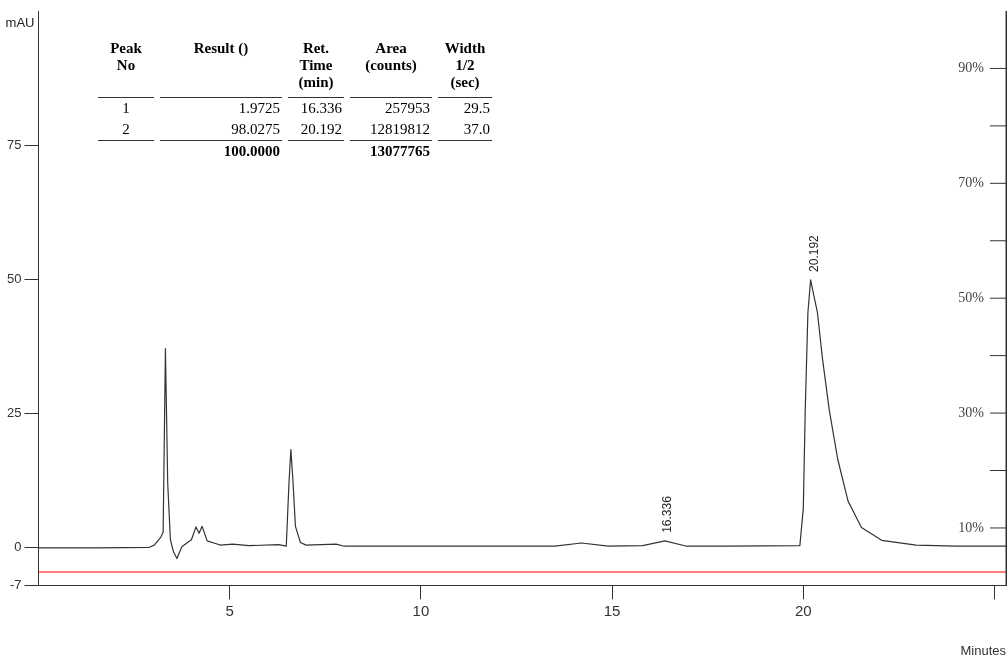 Image resolution: width=1008 pixels, height=665 pixels. I want to click on x-tick-label: 5, so click(229, 610).